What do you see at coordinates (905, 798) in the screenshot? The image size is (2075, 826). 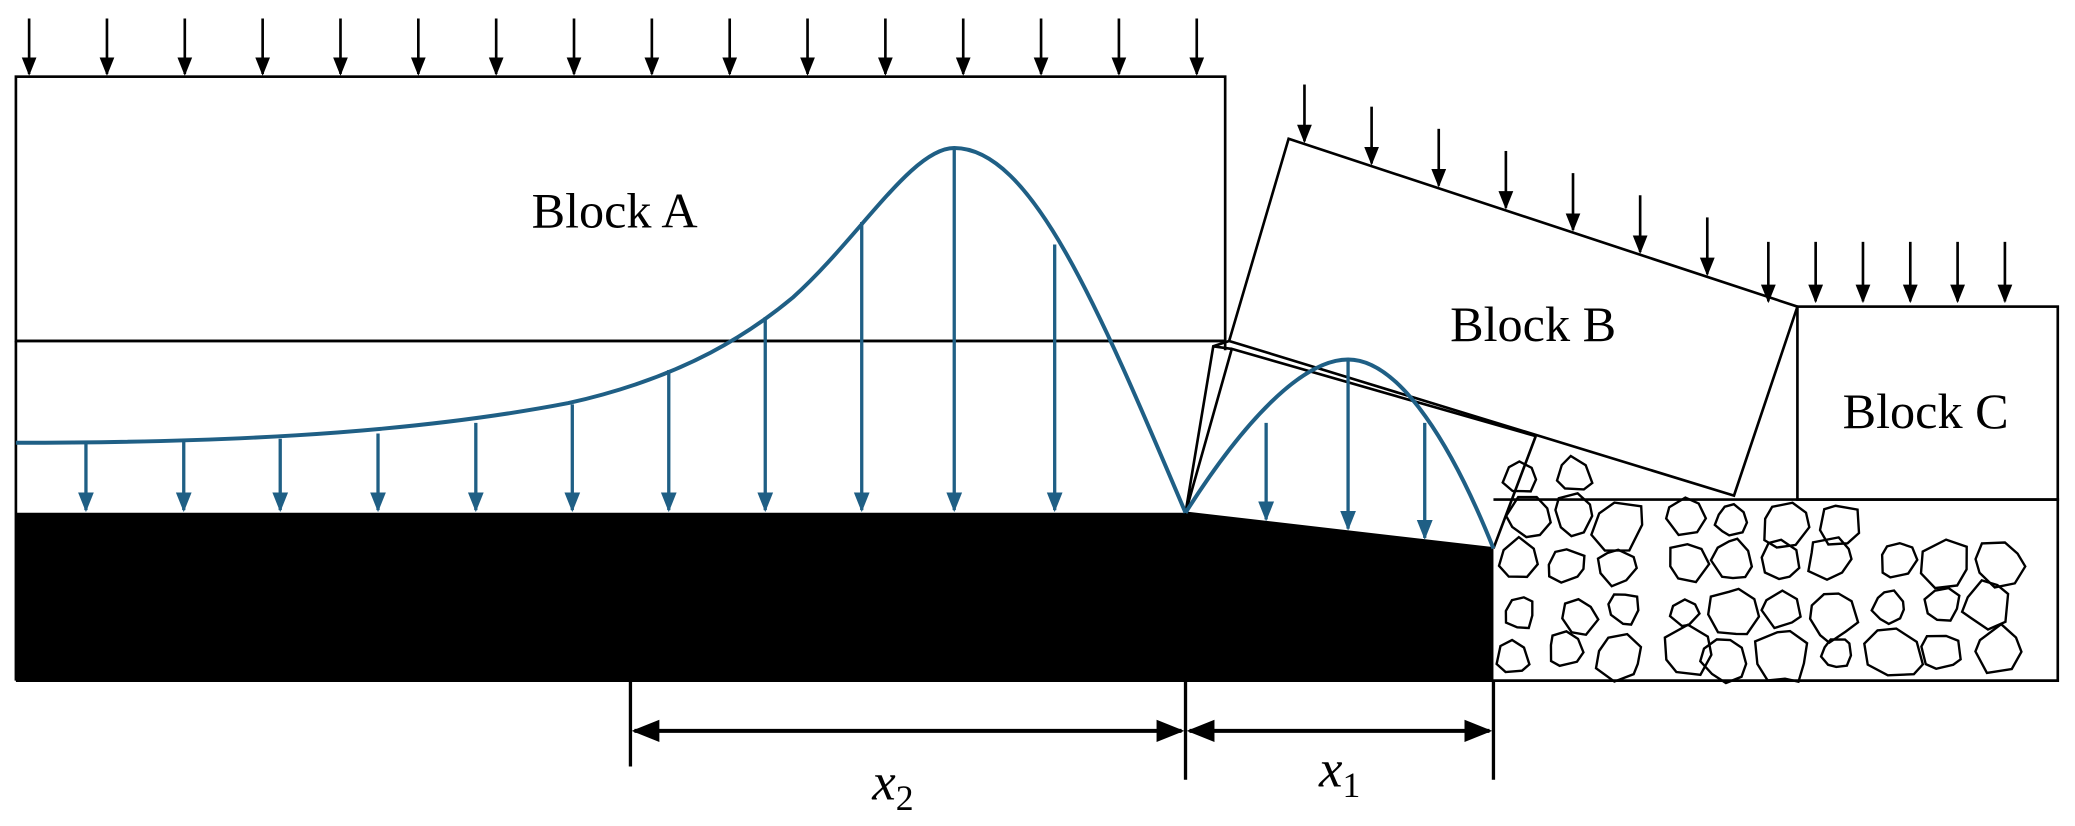 I see `dim-subscript: 2` at bounding box center [905, 798].